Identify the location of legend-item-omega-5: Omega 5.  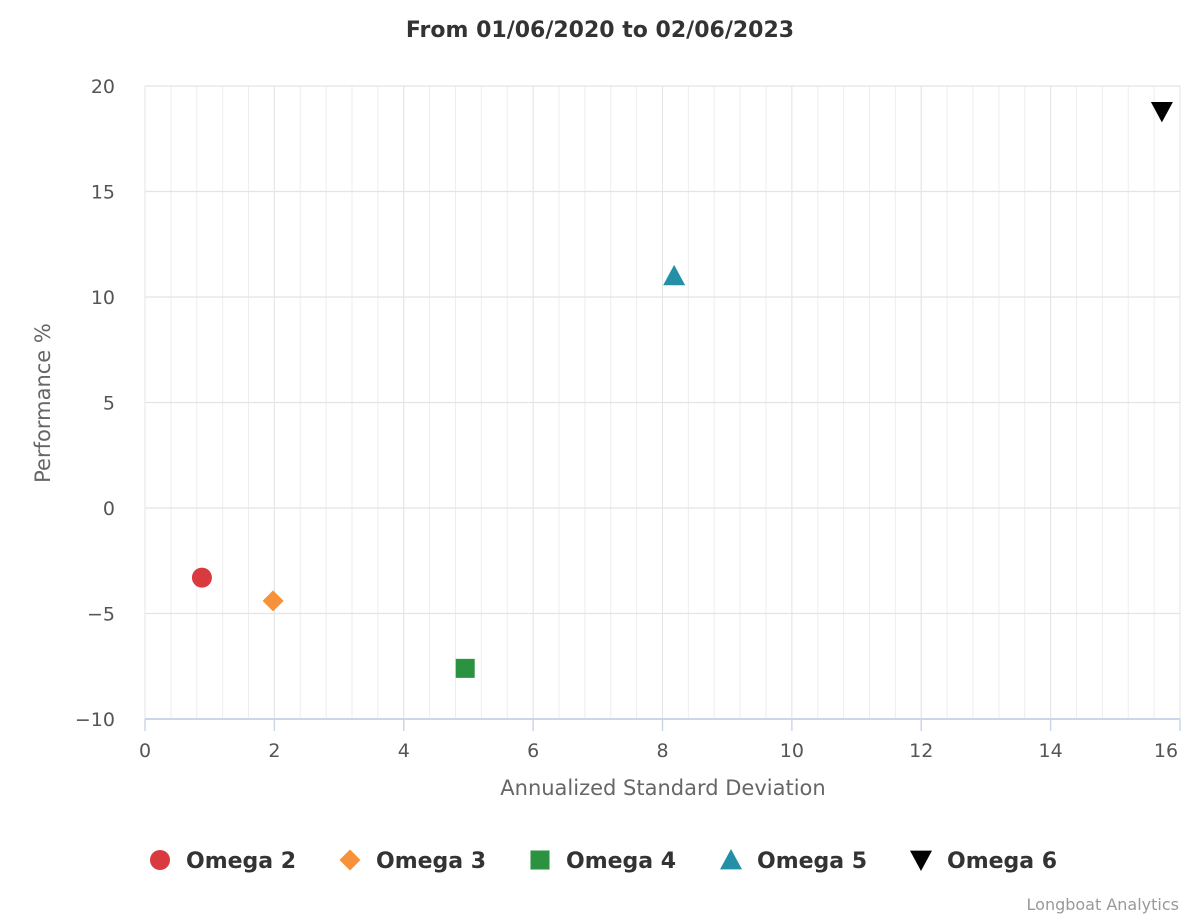
(793, 861).